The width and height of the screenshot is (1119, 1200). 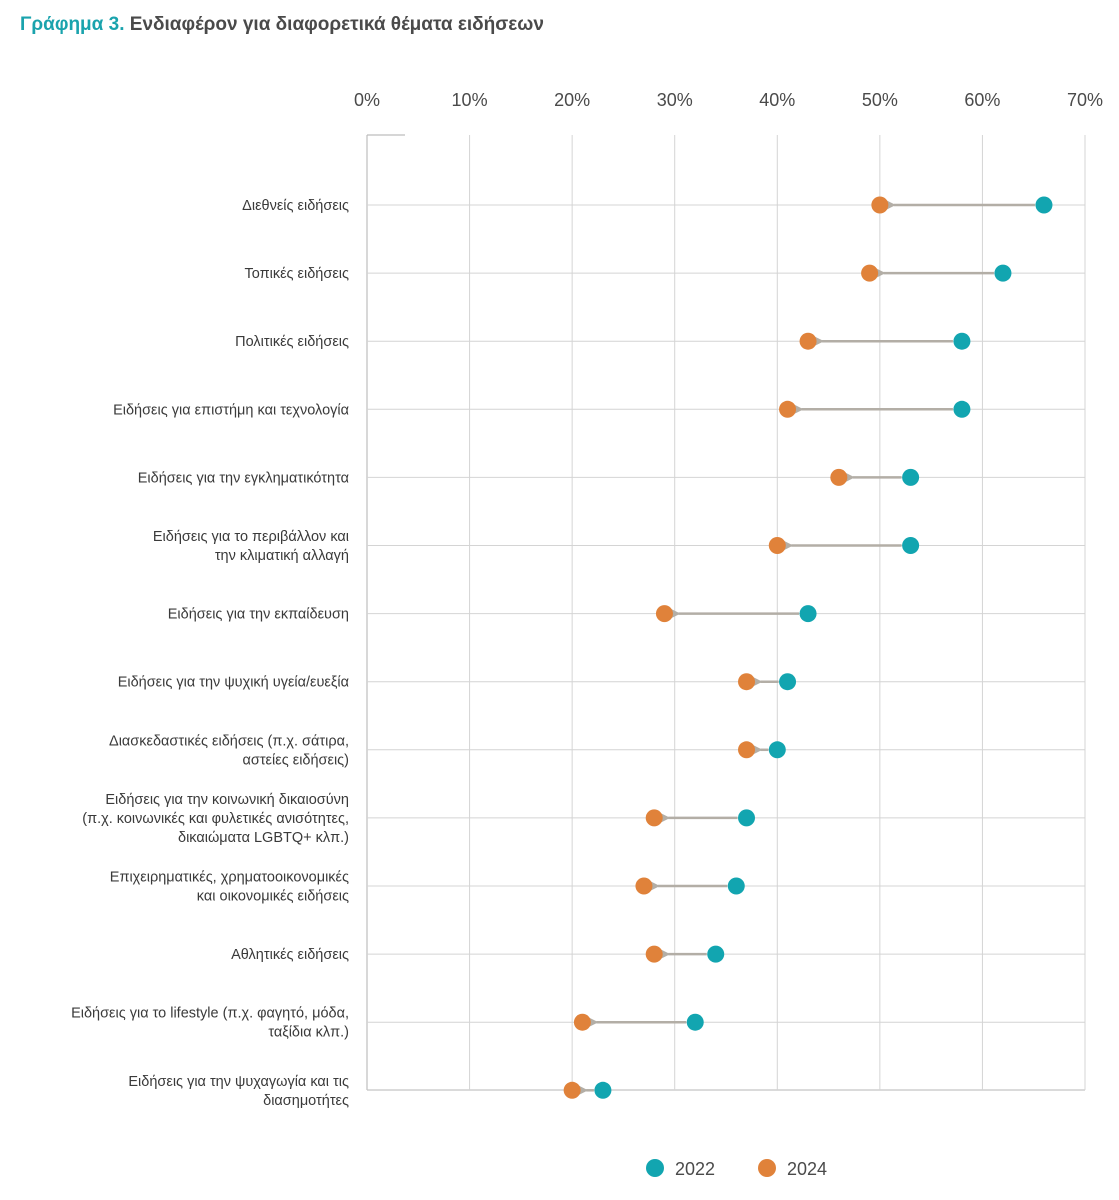 I want to click on x-tick-label: 40%, so click(x=777, y=100).